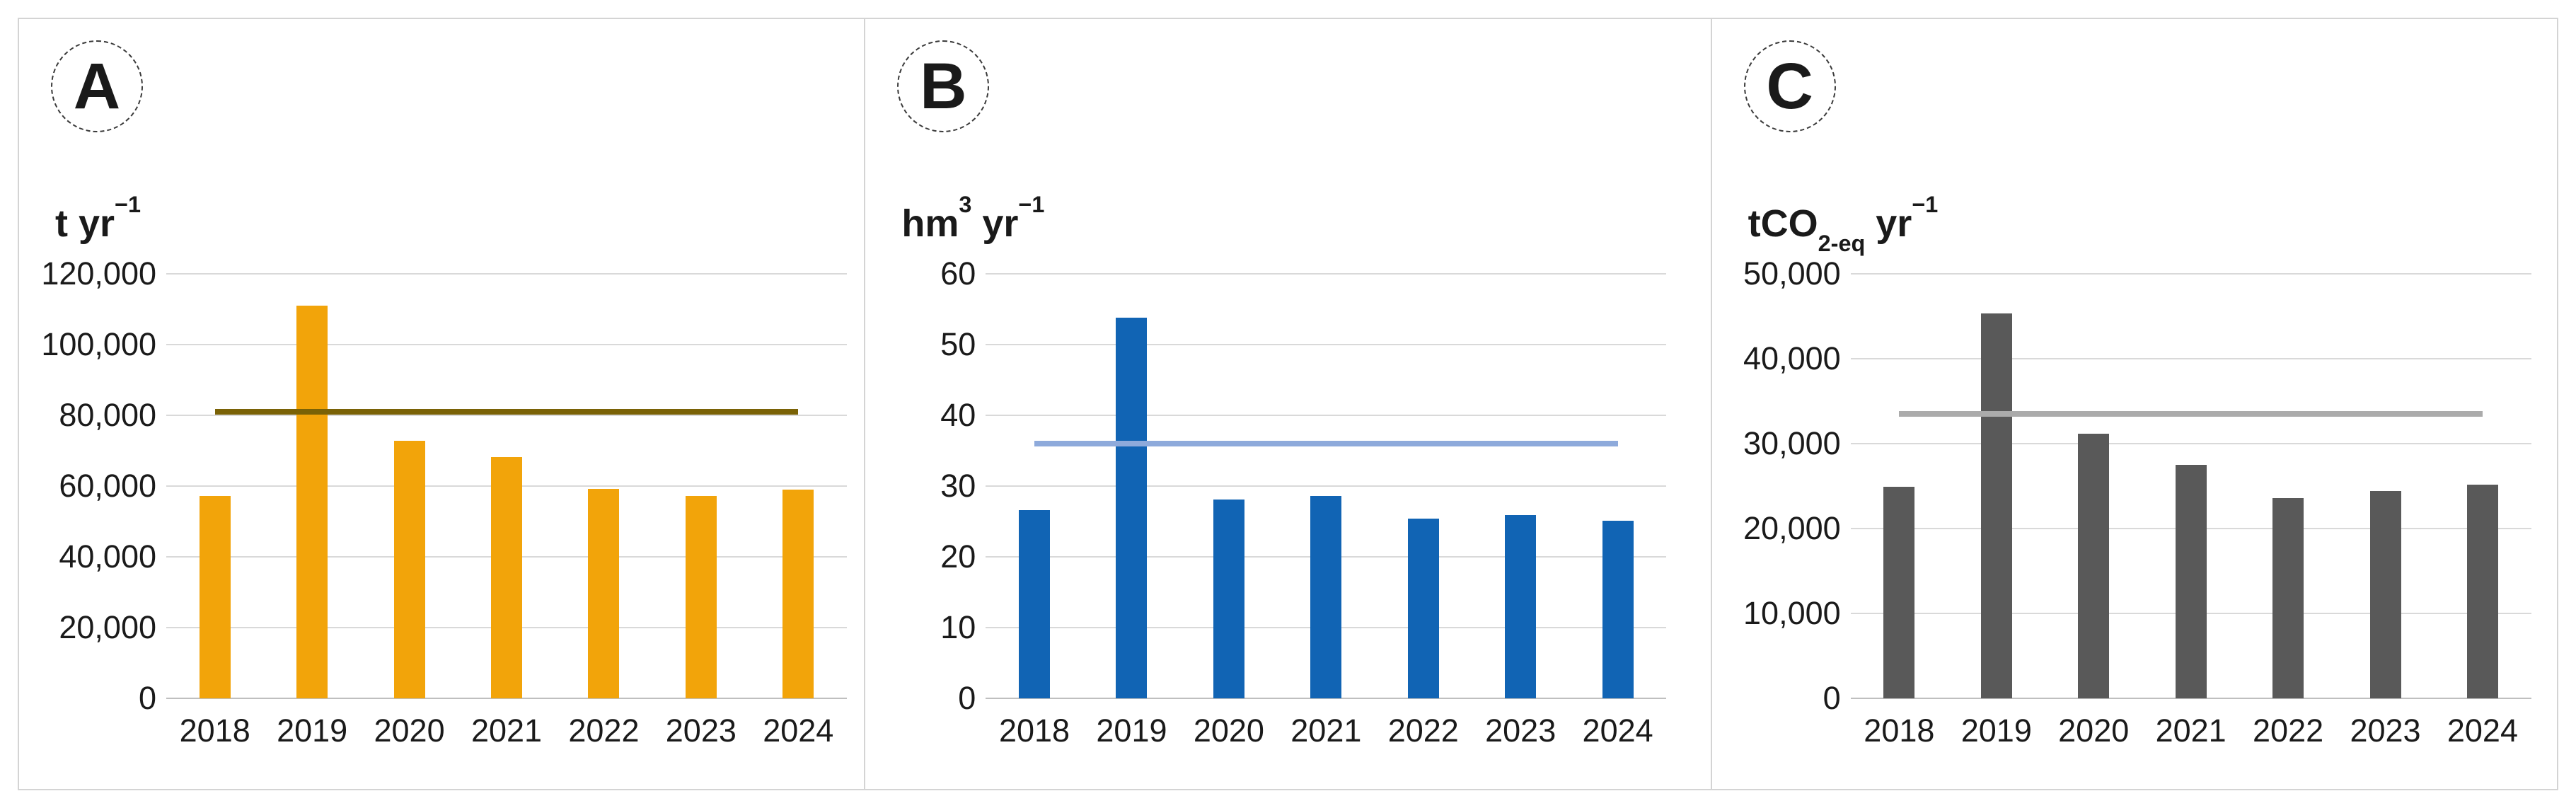 The width and height of the screenshot is (2576, 808). Describe the element at coordinates (98, 273) in the screenshot. I see `y-axis-tick-label: 120,000` at that location.